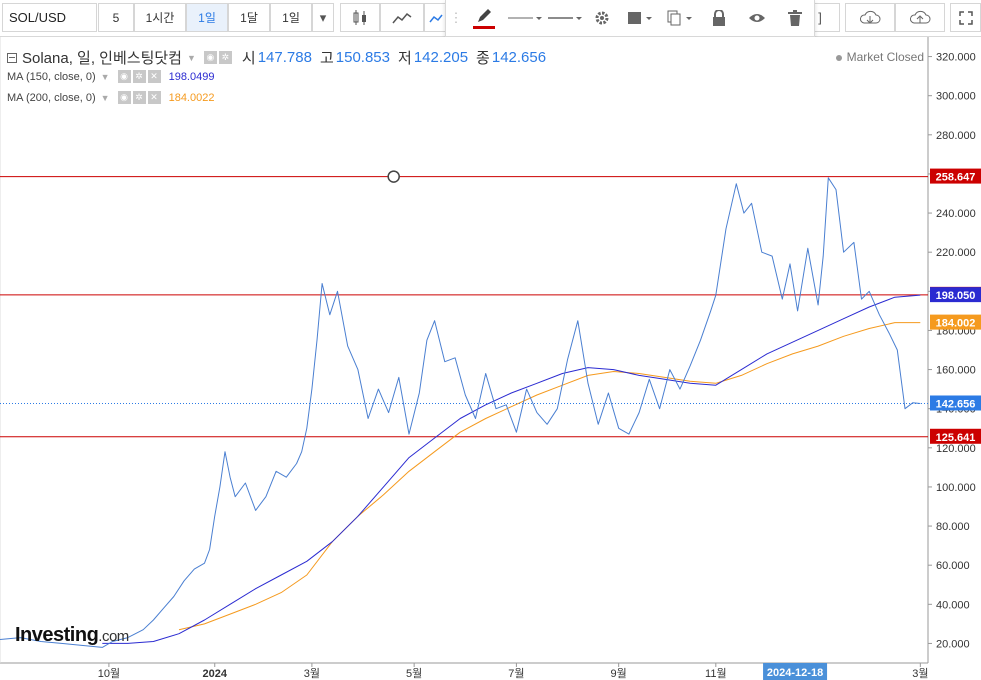 The height and width of the screenshot is (680, 981). I want to click on y-tick-label: 140.000, so click(956, 410).